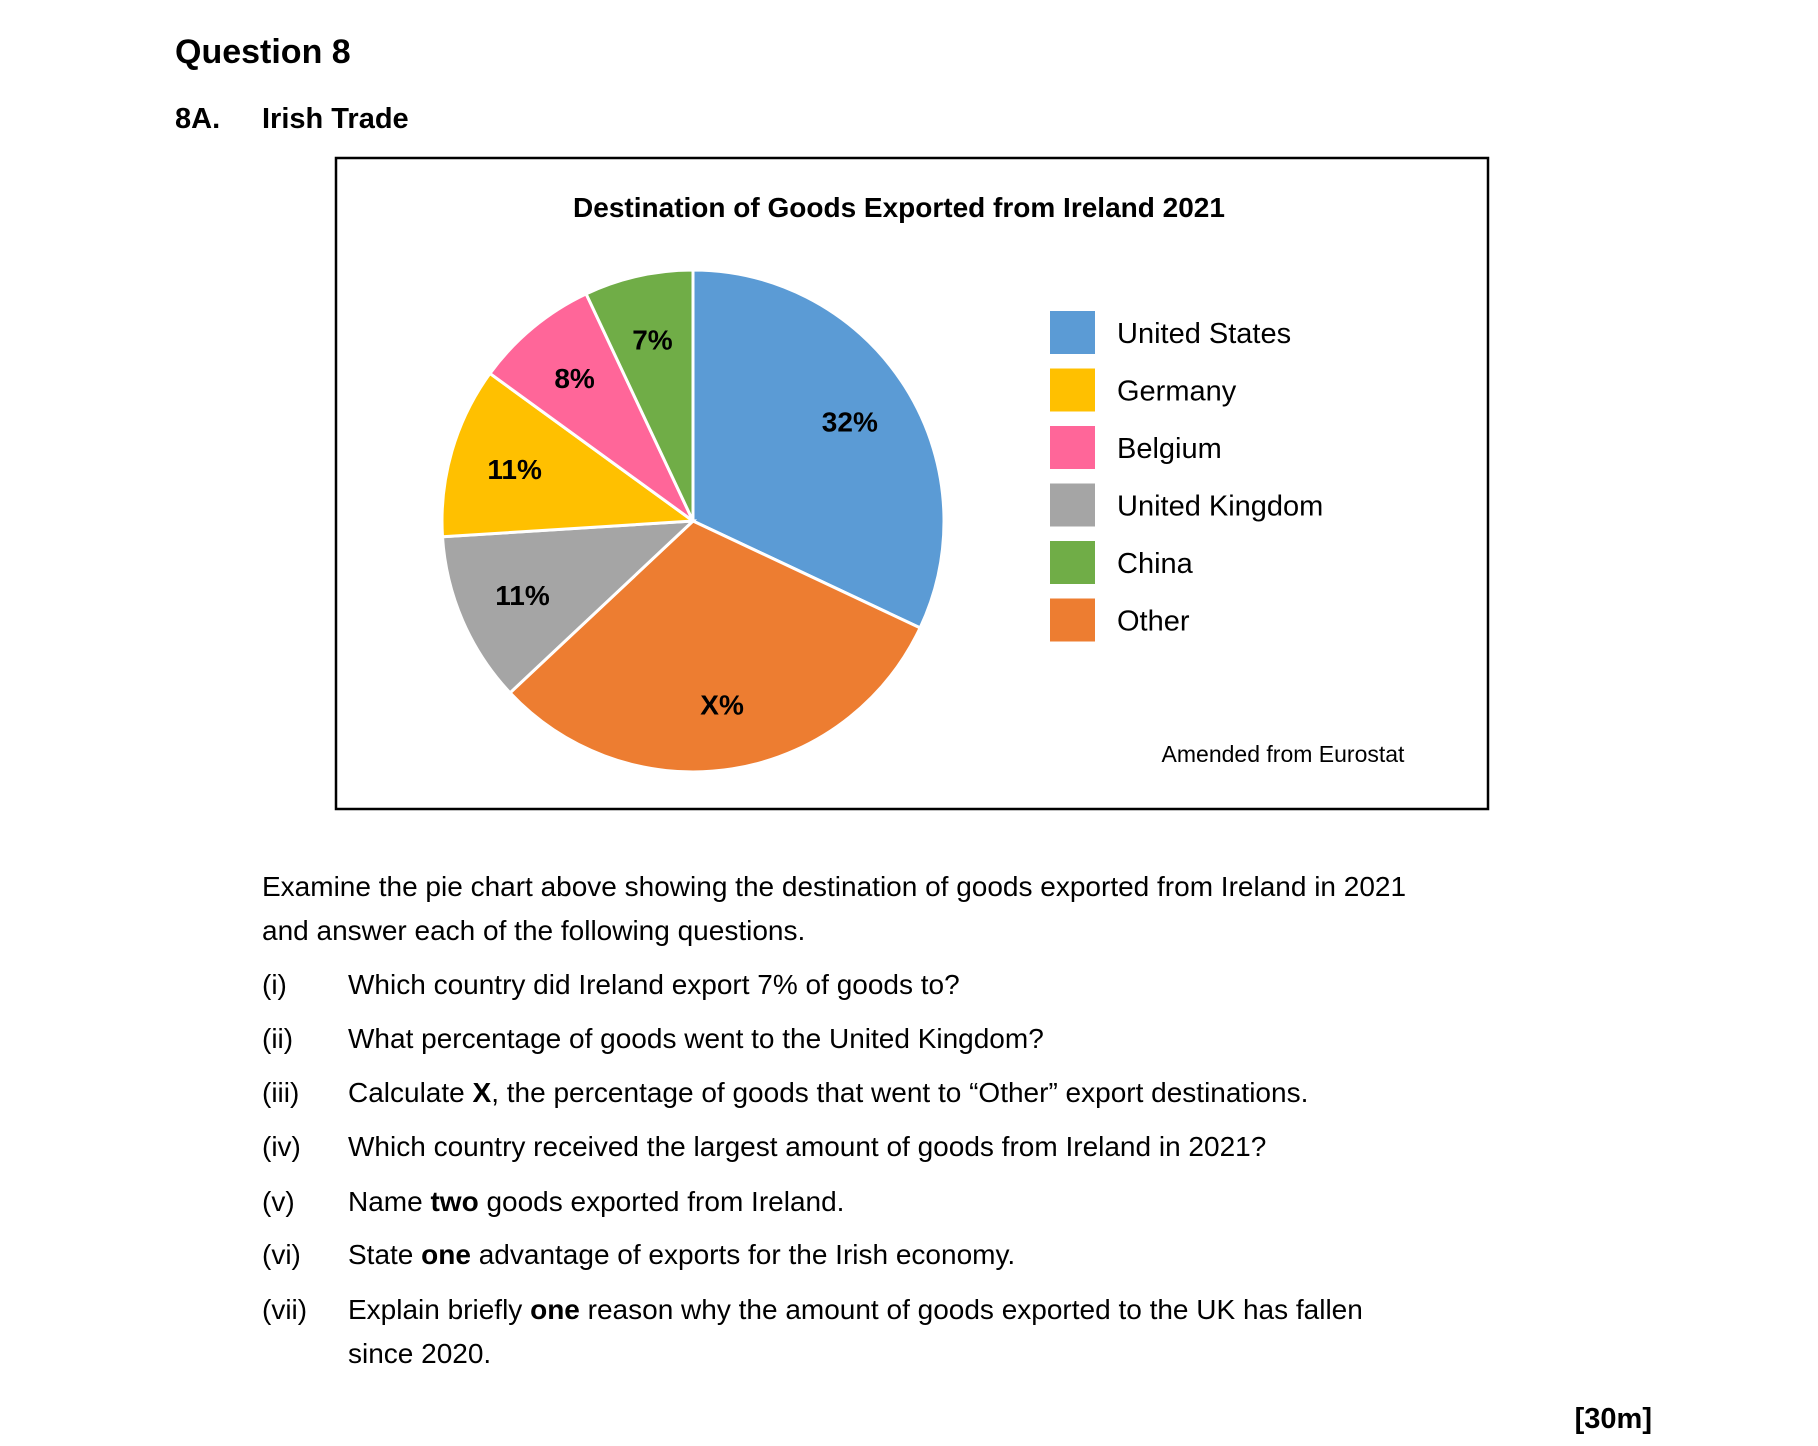  What do you see at coordinates (274, 984) in the screenshot?
I see `question-number: (i)` at bounding box center [274, 984].